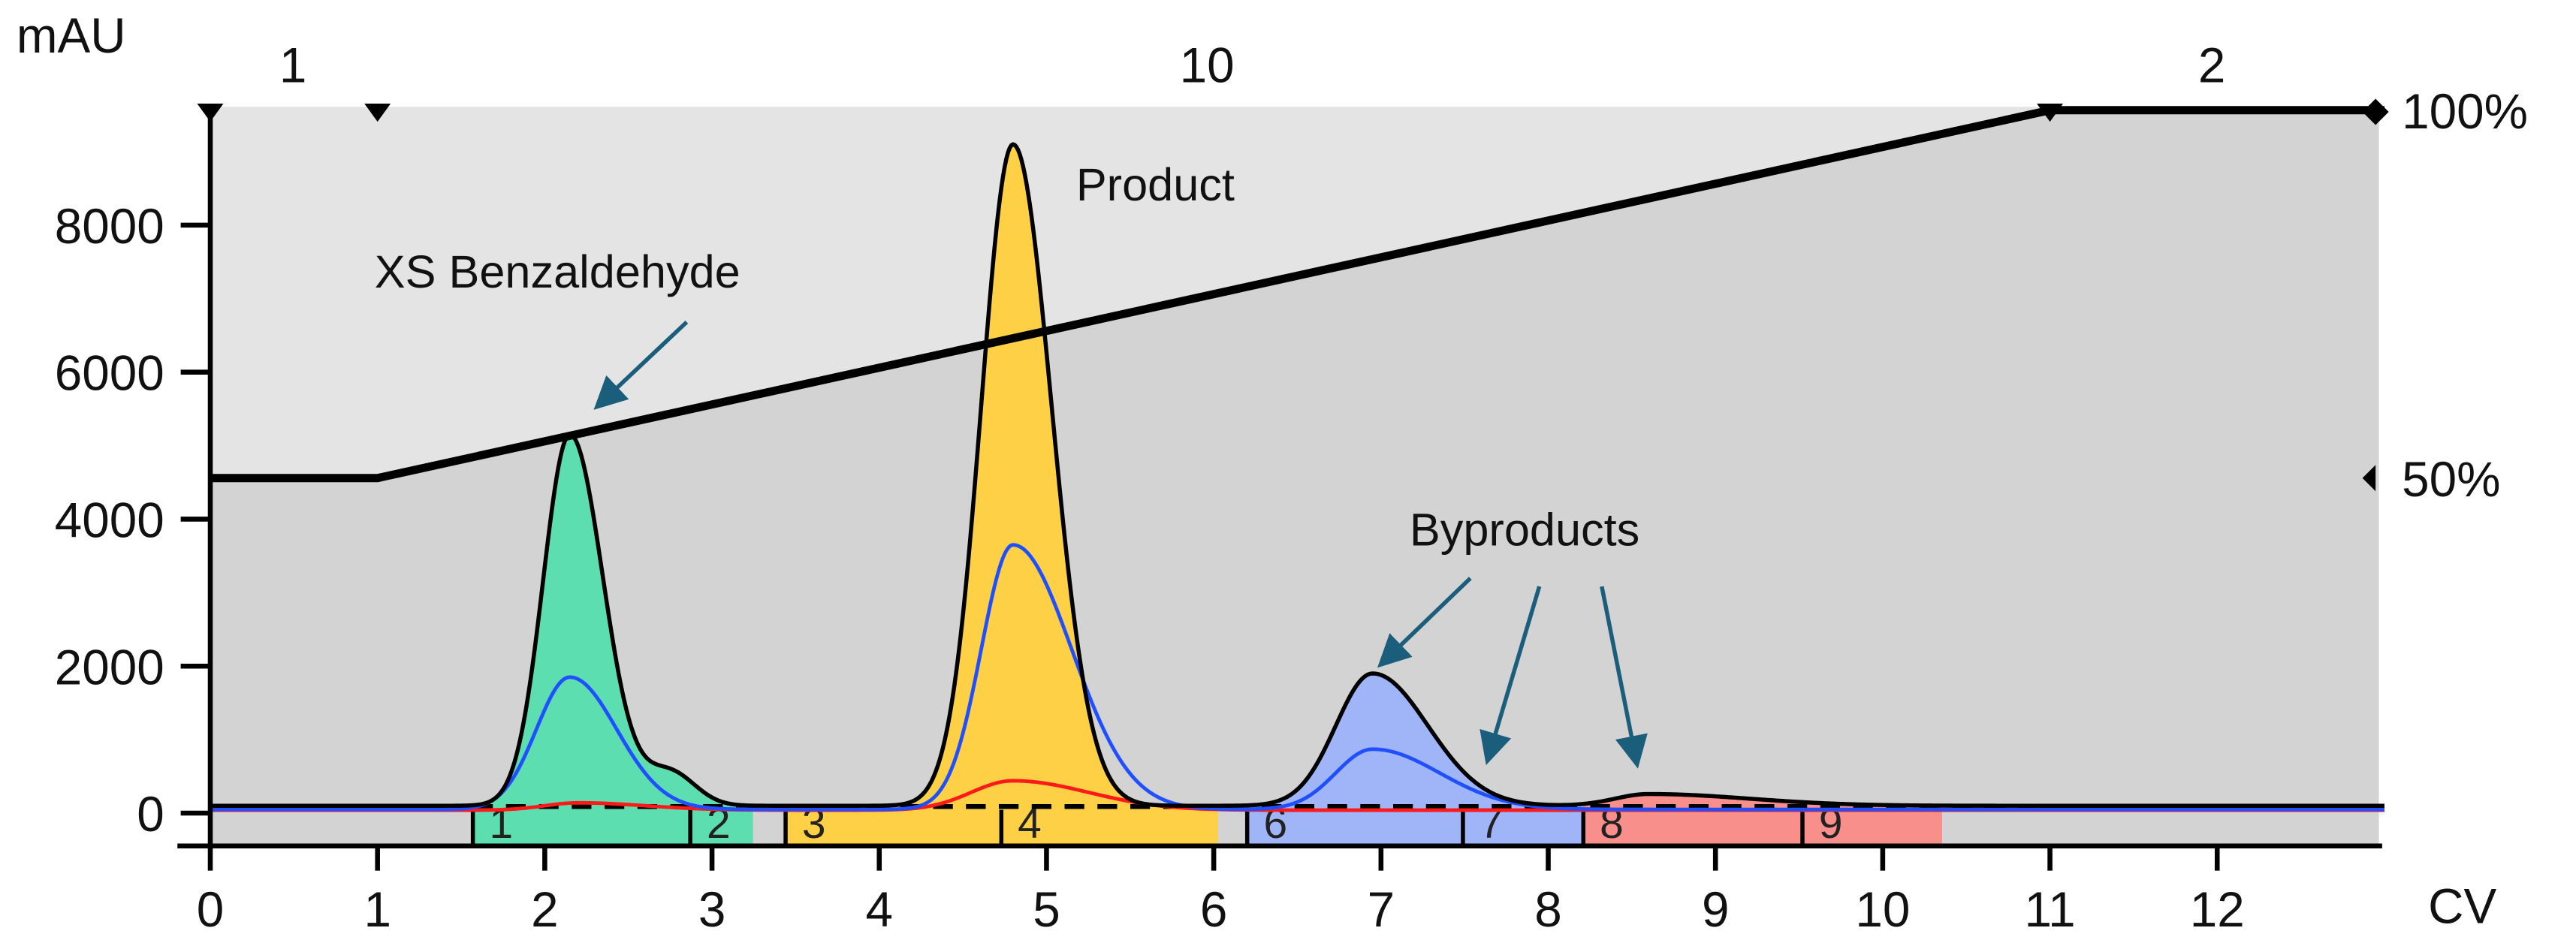  Describe the element at coordinates (110, 226) in the screenshot. I see `y-tick-label-8000: 8000` at that location.